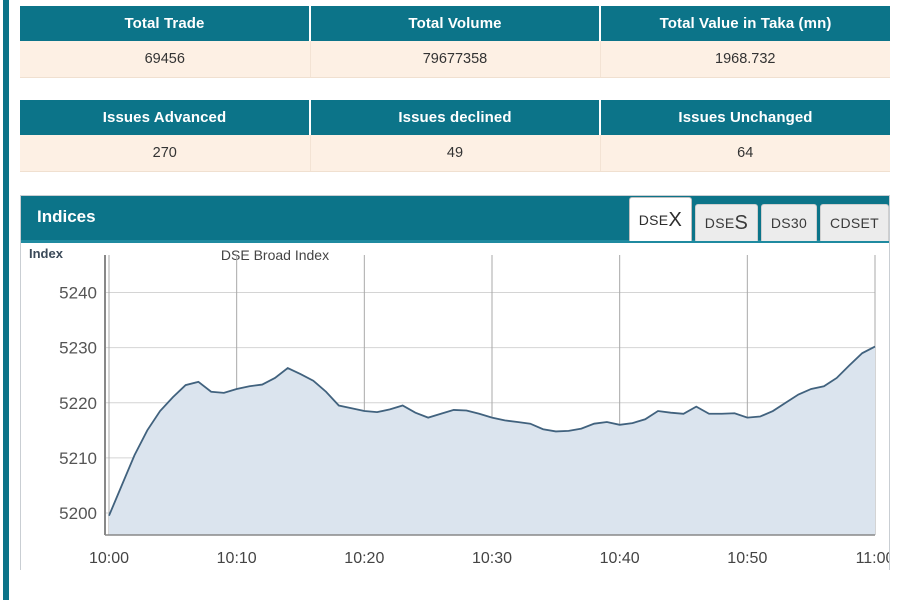 The image size is (900, 600). I want to click on tab-ds30-label: DS30, so click(789, 223).